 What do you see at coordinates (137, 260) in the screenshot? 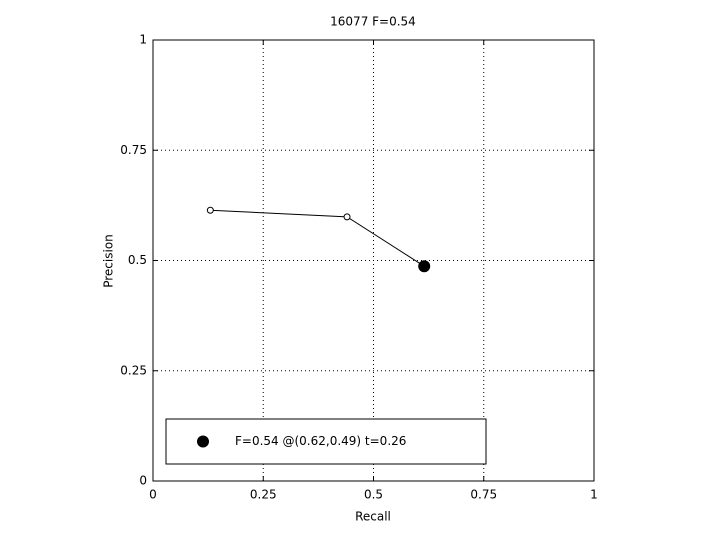
I see `y-tick-label: 0.5` at bounding box center [137, 260].